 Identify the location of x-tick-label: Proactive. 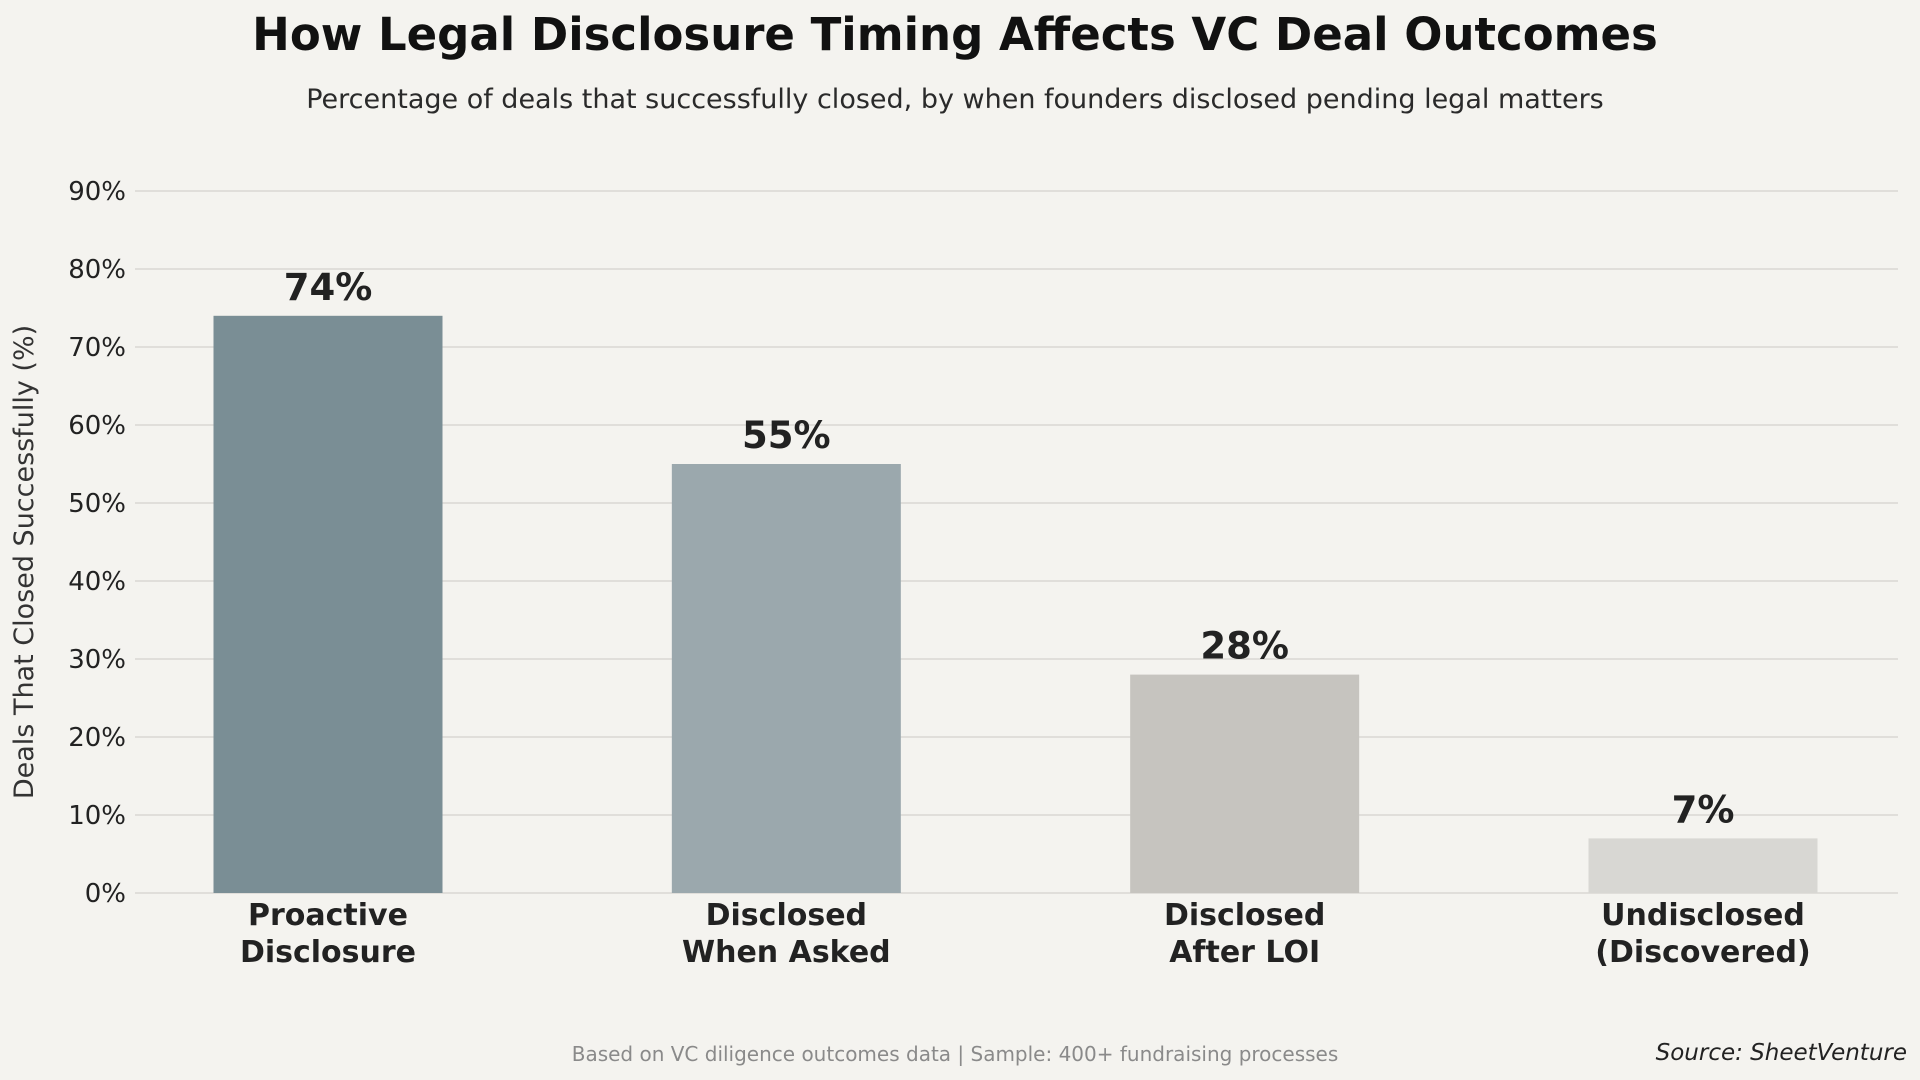
(328, 915).